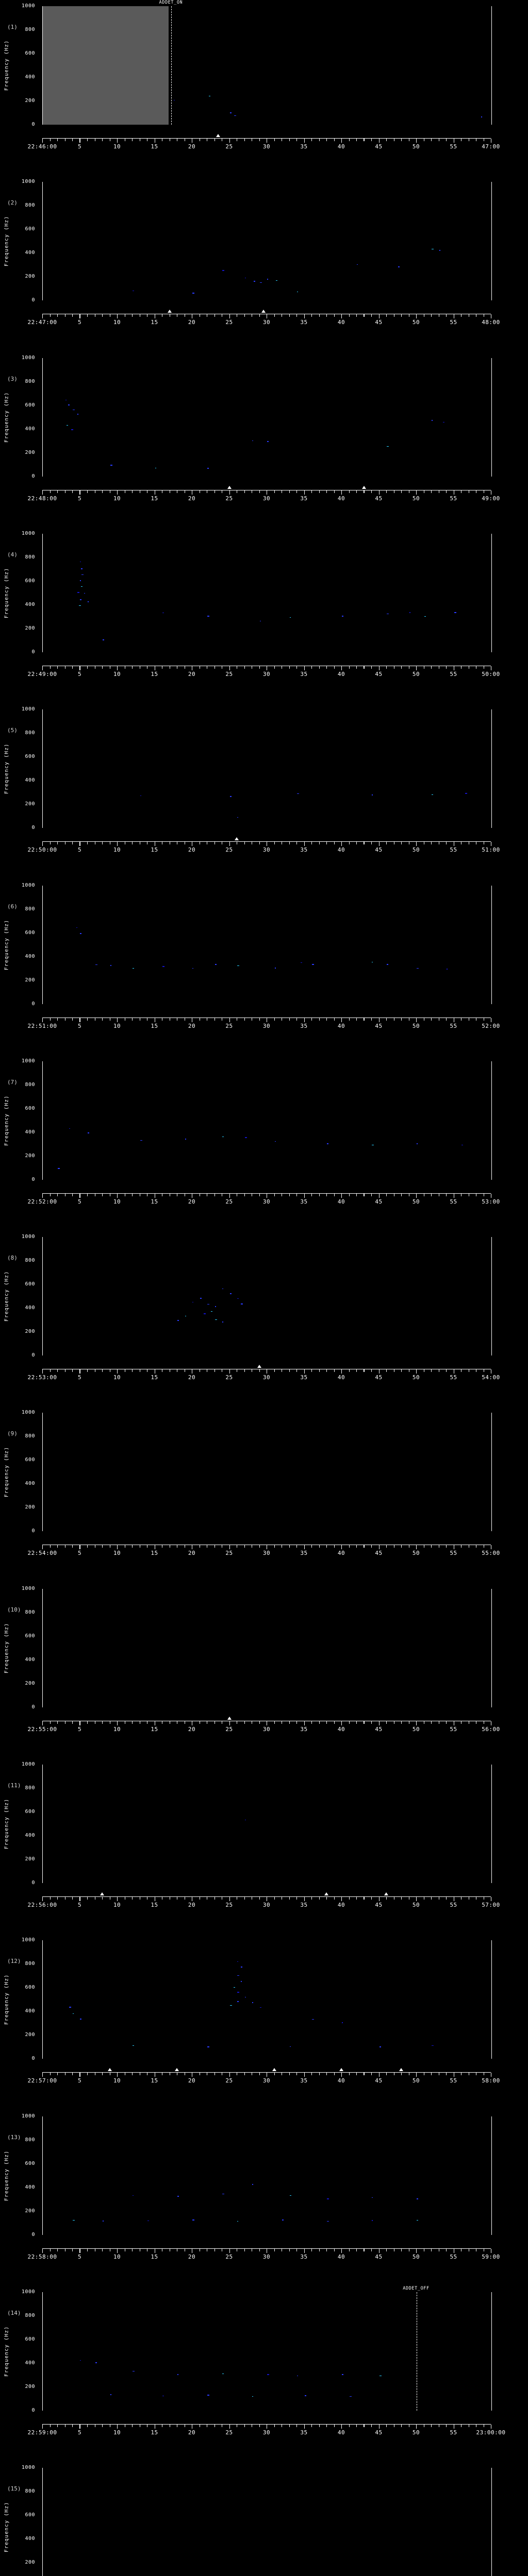  I want to click on x-tick-label: 10, so click(117, 1905).